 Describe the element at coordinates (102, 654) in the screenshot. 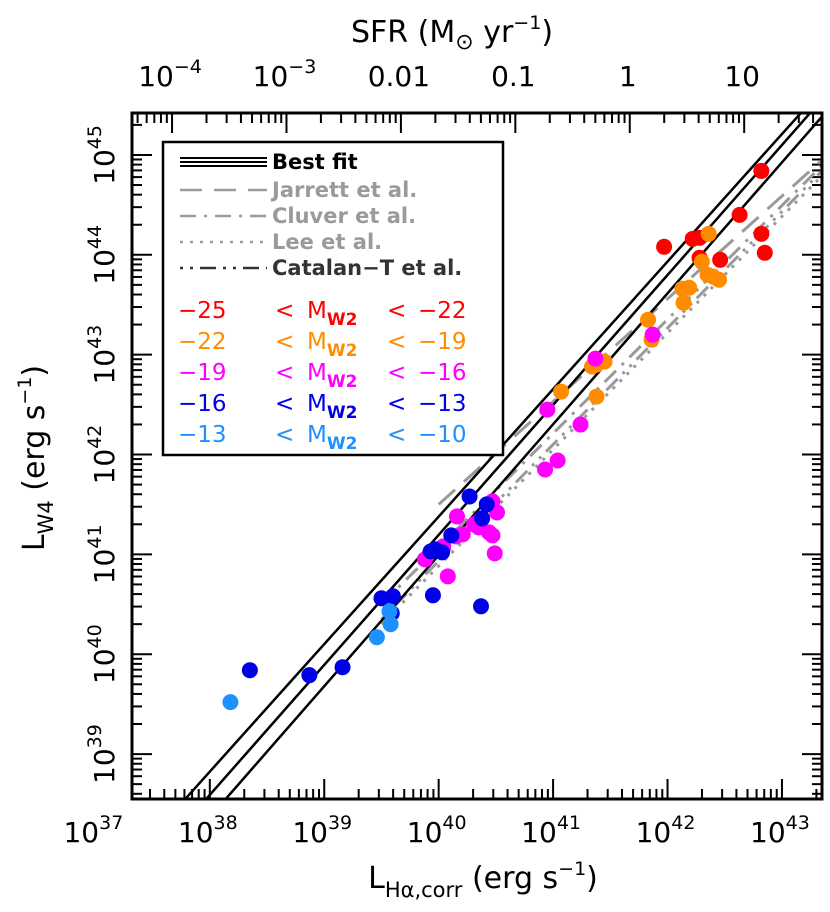

I see `y-tick-label: 1040` at that location.